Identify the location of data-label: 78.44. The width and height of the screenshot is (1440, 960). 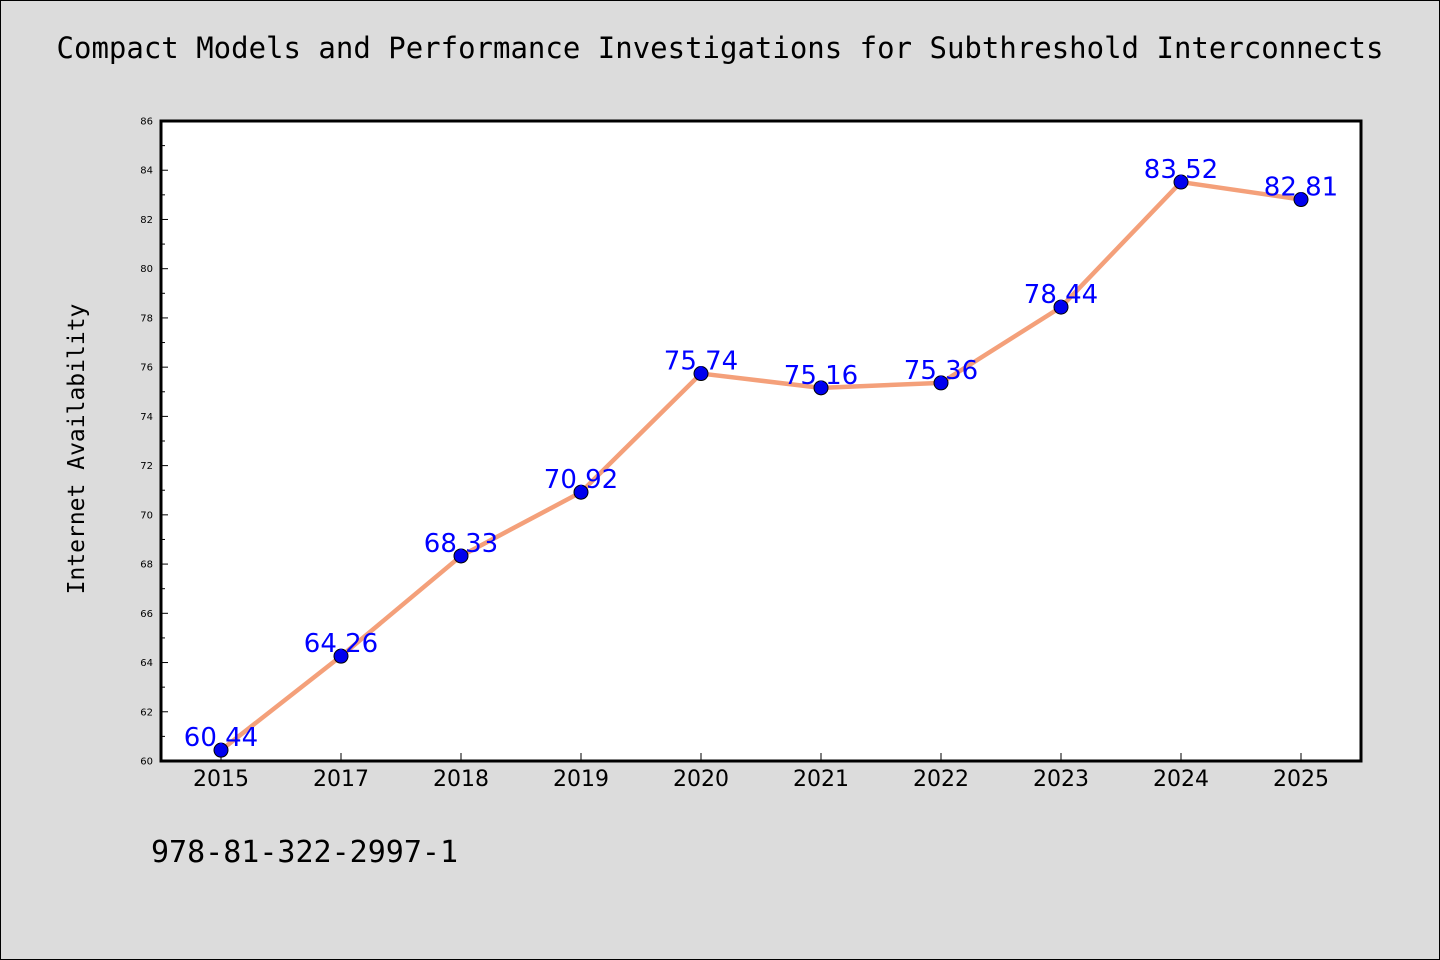
(1061, 295).